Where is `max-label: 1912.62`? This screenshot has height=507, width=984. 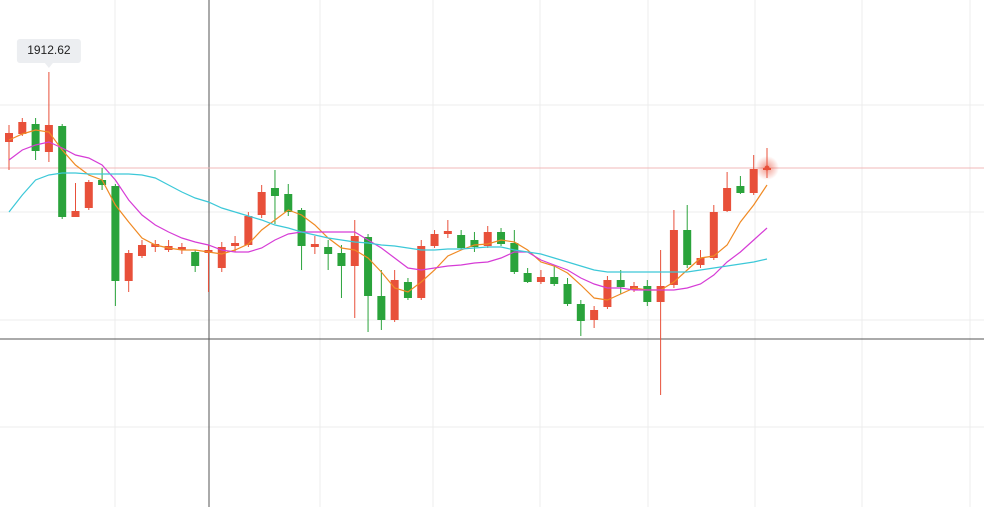 max-label: 1912.62 is located at coordinates (49, 50).